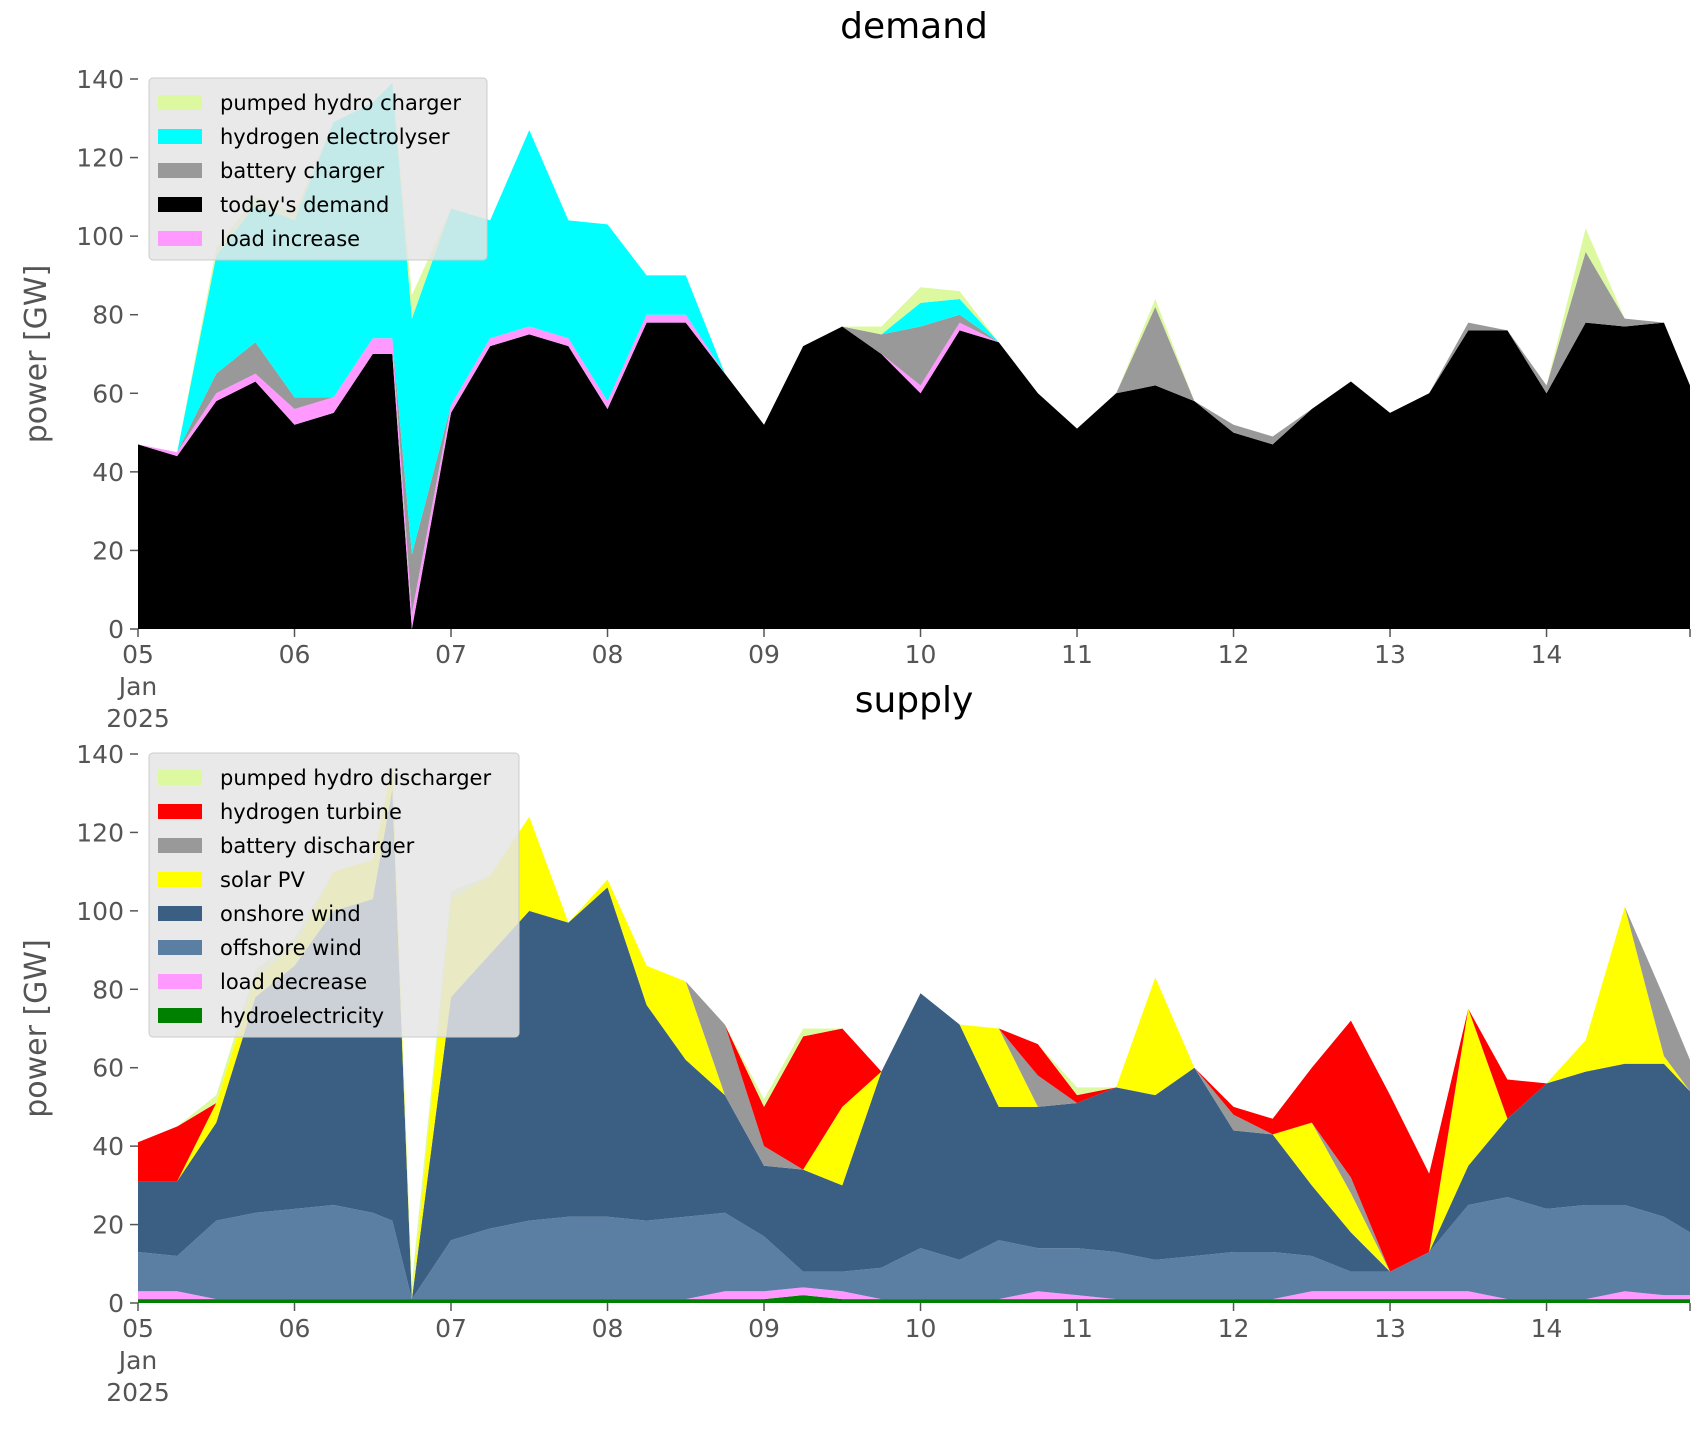 The width and height of the screenshot is (1706, 1431). Describe the element at coordinates (317, 846) in the screenshot. I see `legend-label: battery discharger` at that location.